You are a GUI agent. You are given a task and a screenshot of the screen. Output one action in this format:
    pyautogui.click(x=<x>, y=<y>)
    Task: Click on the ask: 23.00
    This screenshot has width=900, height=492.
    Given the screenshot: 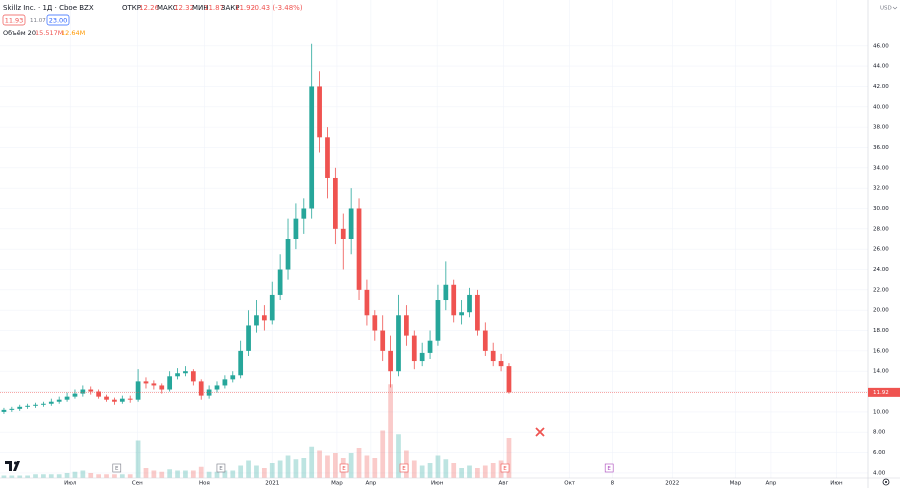 What is the action you would take?
    pyautogui.click(x=58, y=21)
    